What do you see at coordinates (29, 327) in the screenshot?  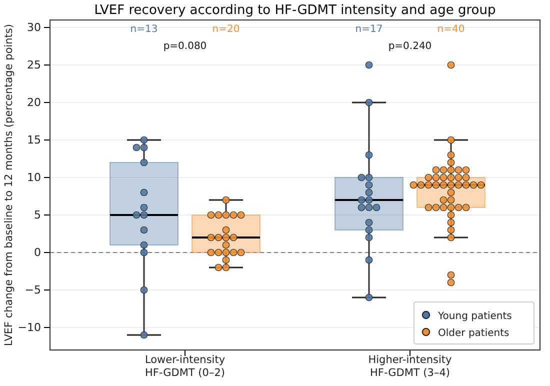 I see `y-tick-label: −10` at bounding box center [29, 327].